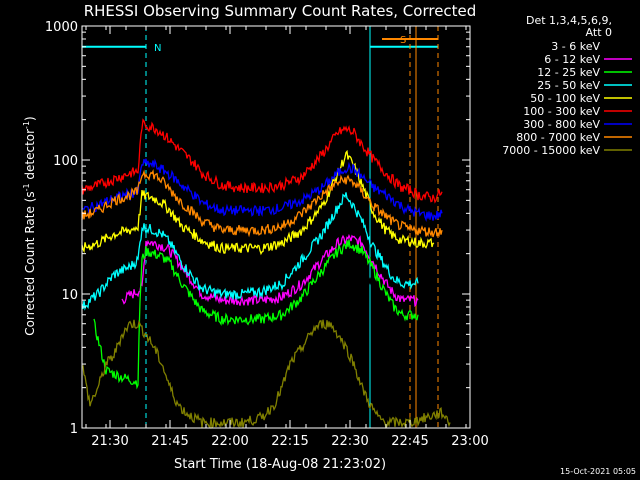  Describe the element at coordinates (65, 161) in the screenshot. I see `y-tick-label: 100` at that location.